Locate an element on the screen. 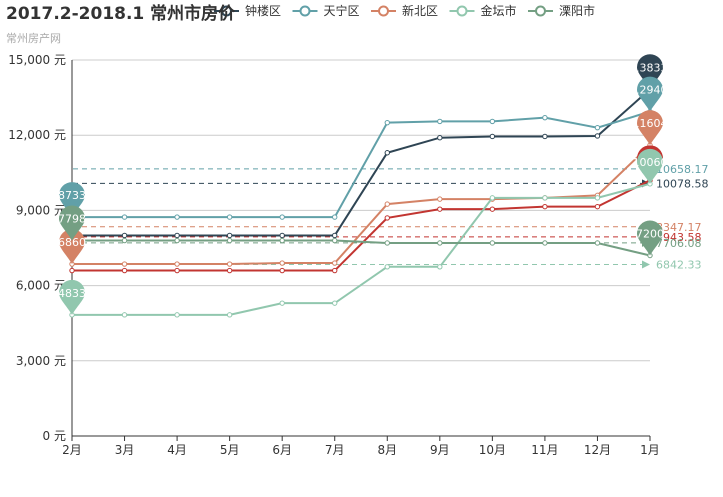 This screenshot has height=497, width=723. marker-pin-label: 12940 is located at coordinates (650, 90).